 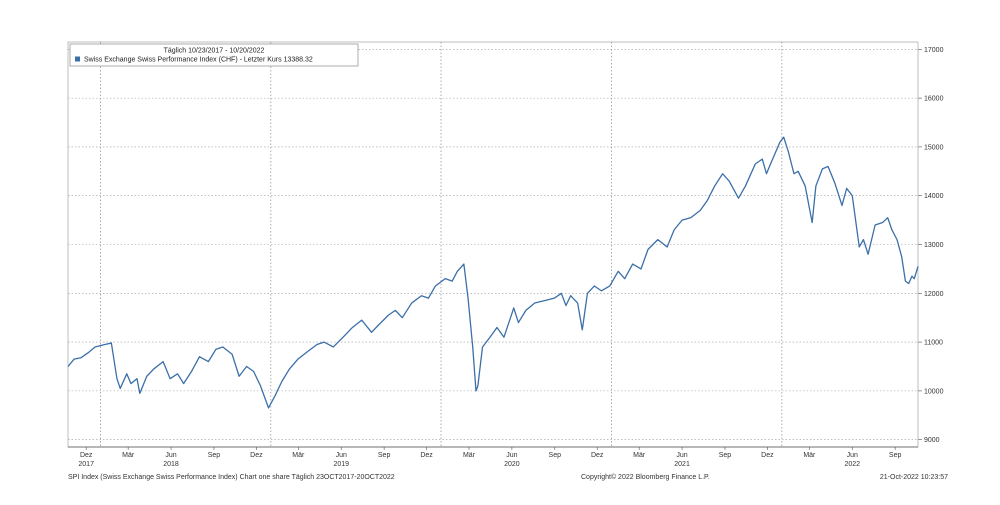 I want to click on x-year-label: 2019, so click(x=341, y=464).